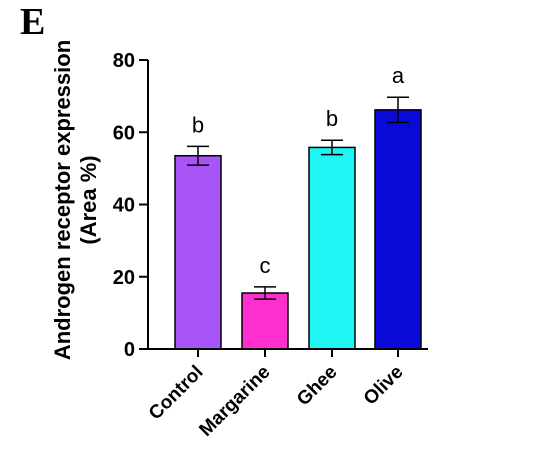 The width and height of the screenshot is (543, 472). I want to click on y-tick-label: 80, so click(124, 61).